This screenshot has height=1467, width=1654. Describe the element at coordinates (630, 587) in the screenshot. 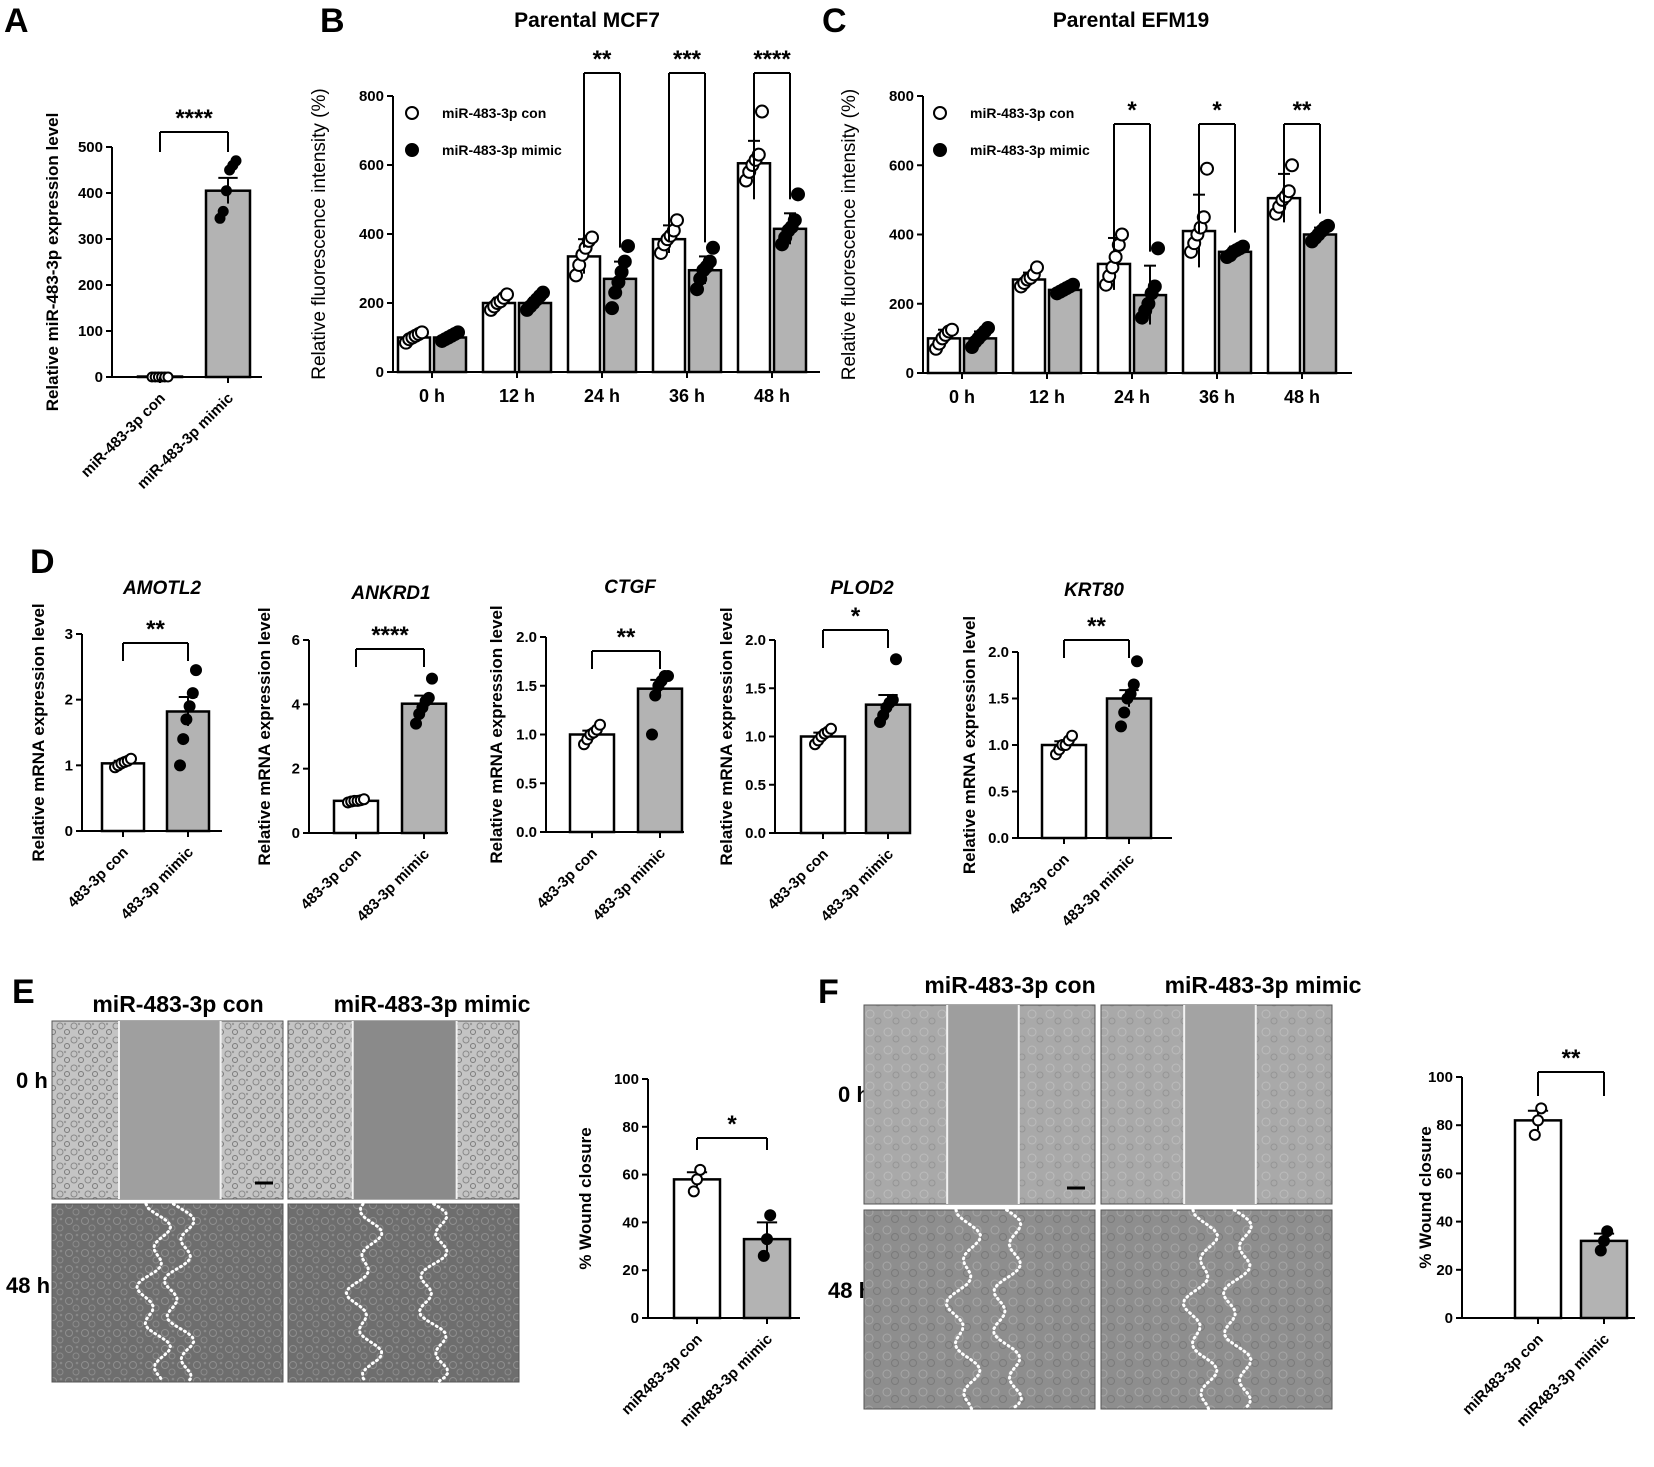

I see `gene-title: CTGF` at that location.